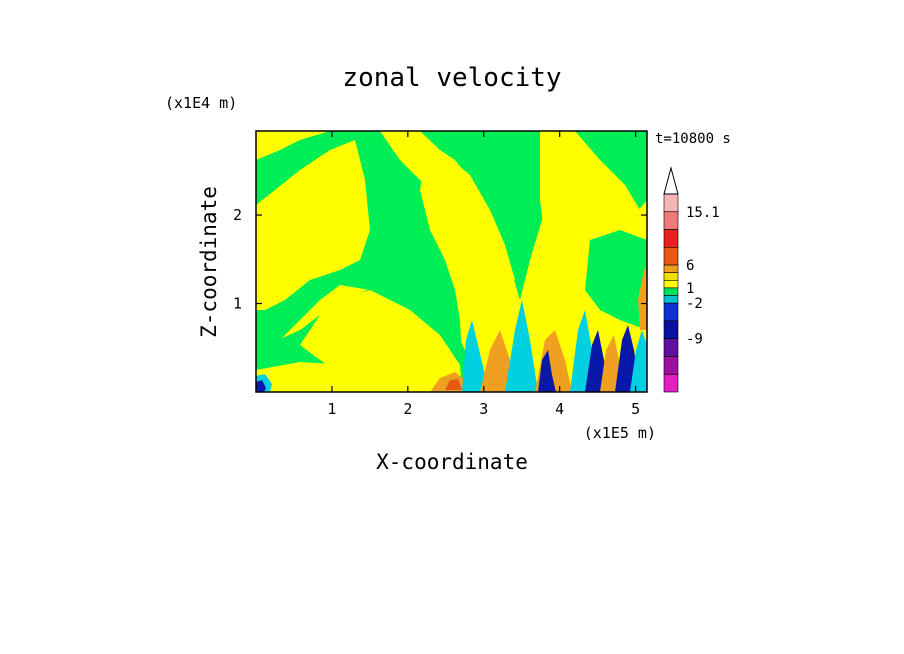  I want to click on x-axis-label: X-coordinate, so click(452, 462).